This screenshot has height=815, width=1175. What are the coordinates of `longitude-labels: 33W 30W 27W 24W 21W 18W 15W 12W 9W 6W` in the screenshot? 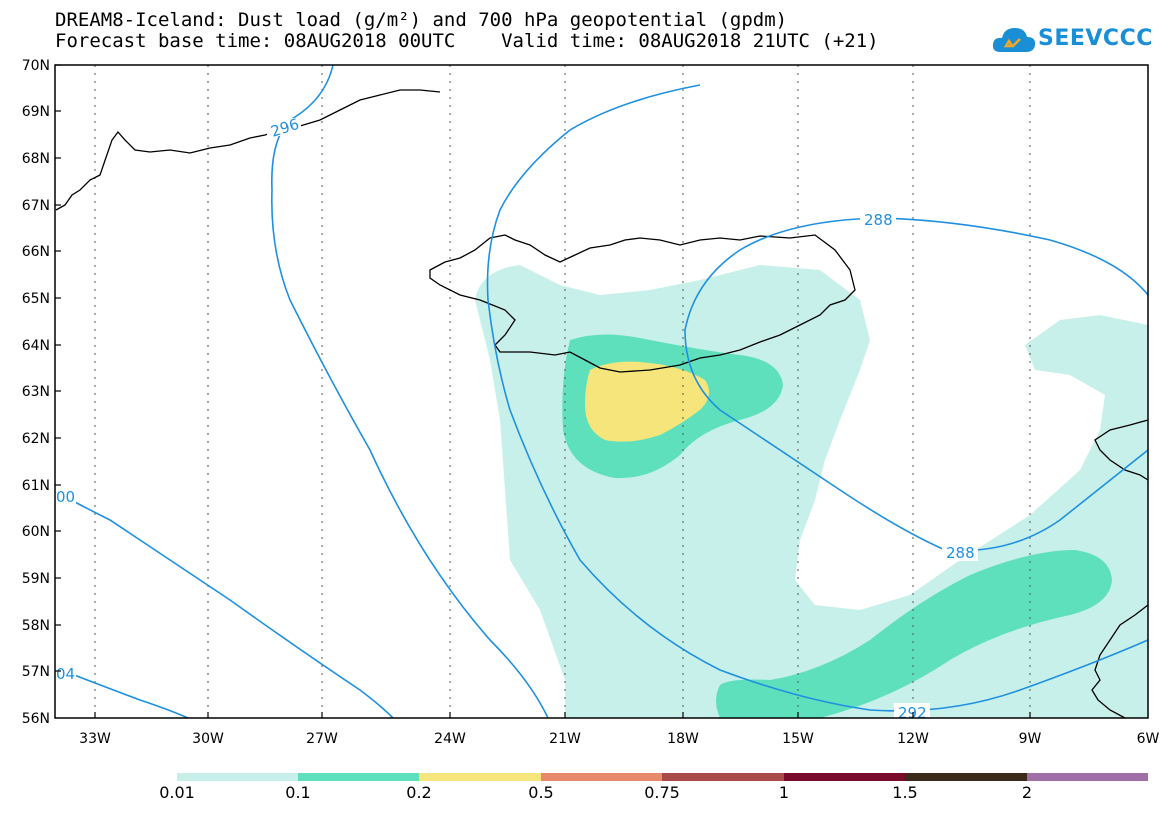 It's located at (619, 739).